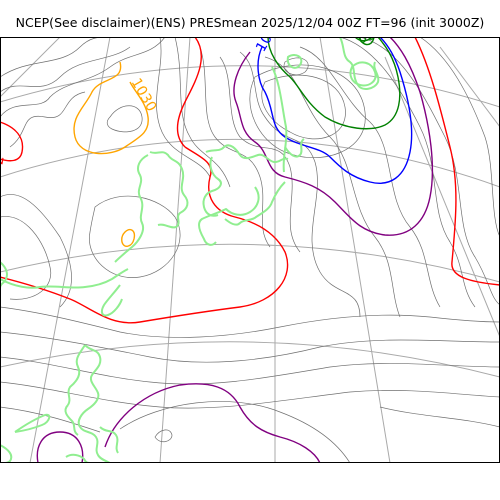 The image size is (500, 500). I want to click on contour-label-990: 00, so click(367, 42).